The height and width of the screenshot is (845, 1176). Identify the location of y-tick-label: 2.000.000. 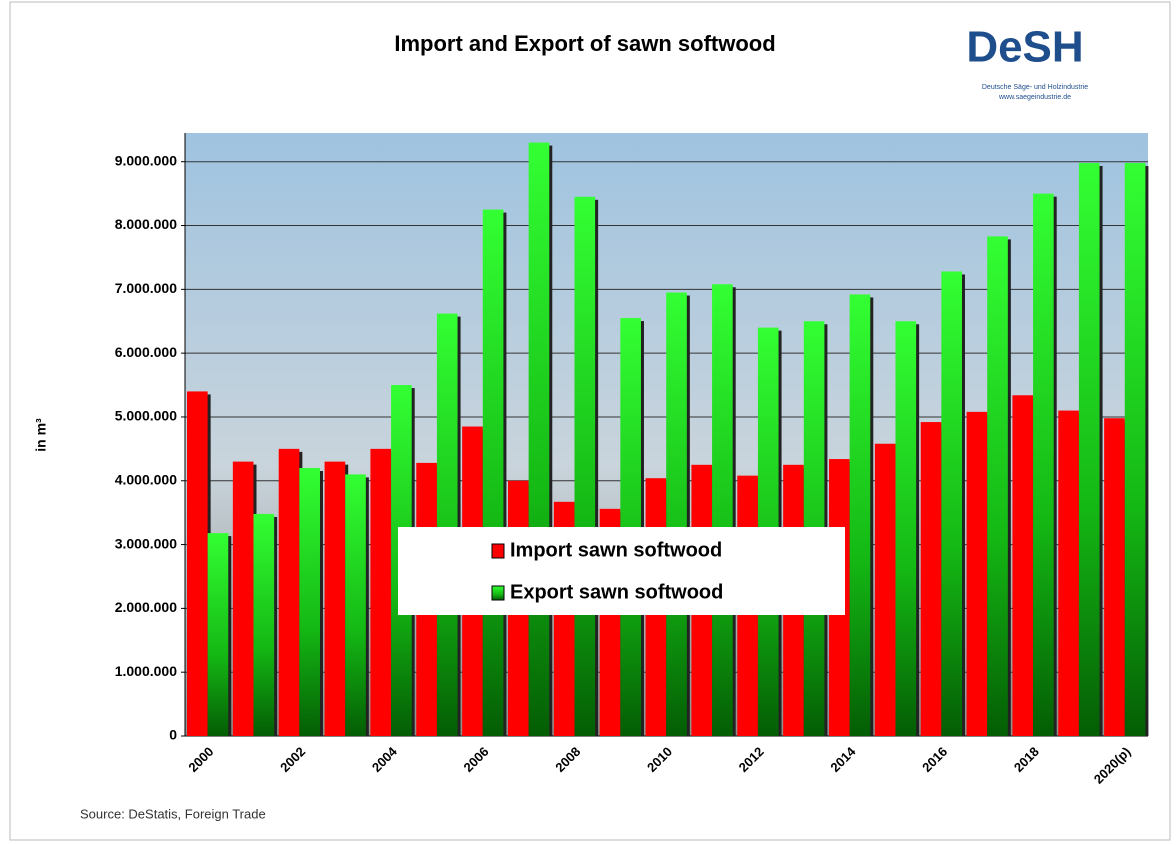
(146, 607).